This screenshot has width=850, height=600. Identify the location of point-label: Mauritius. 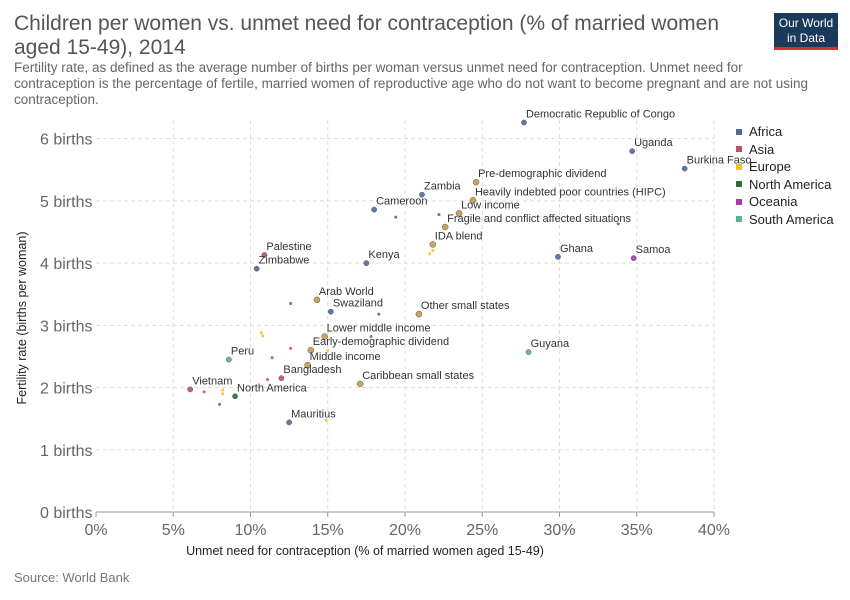
(313, 414).